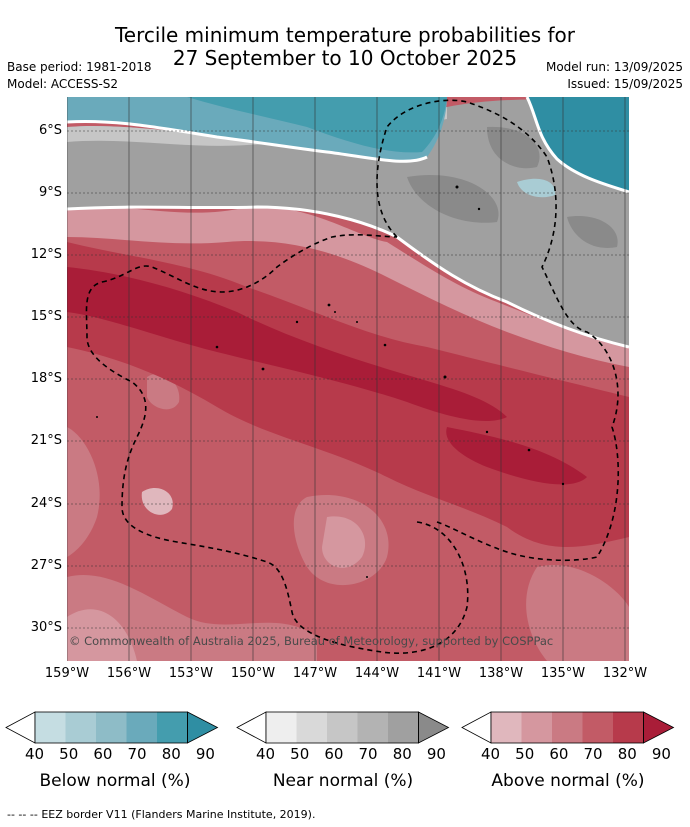  I want to click on model-name: Model: ACCESS-S2, so click(63, 84).